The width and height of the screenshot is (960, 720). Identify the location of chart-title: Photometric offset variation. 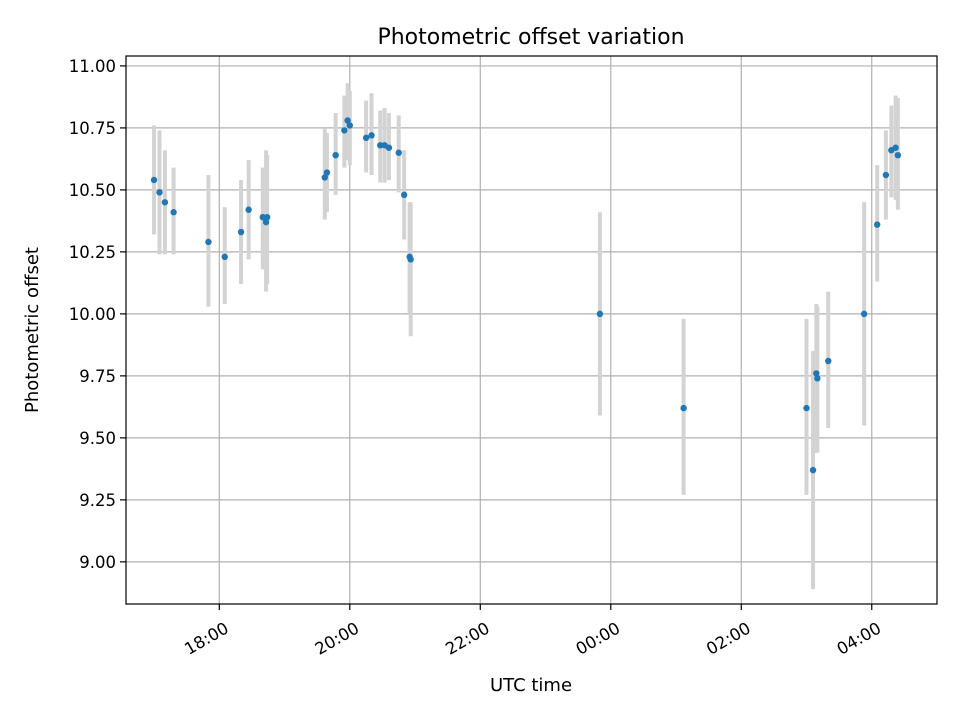
(530, 37).